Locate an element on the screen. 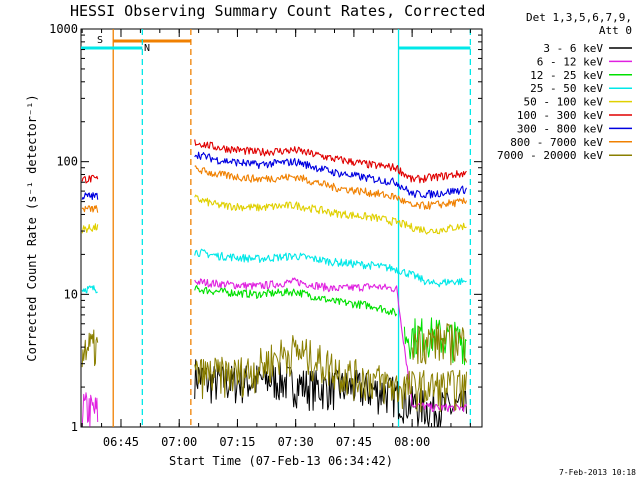 This screenshot has width=640, height=480. legend-label-7: 800 - 7000 keV is located at coordinates (556, 142).